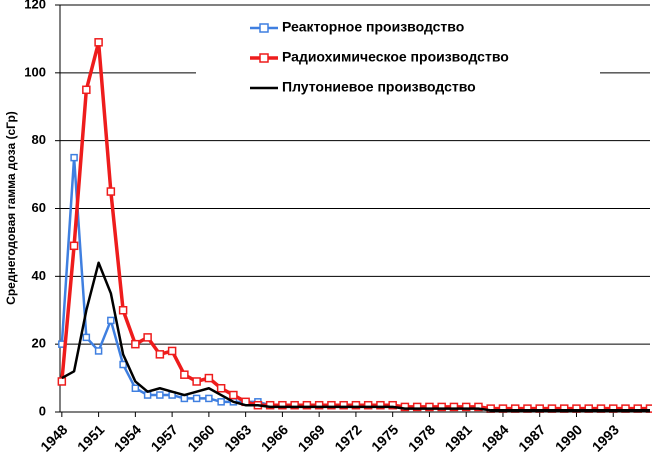 Image resolution: width=652 pixels, height=473 pixels. I want to click on x-tick-label: 1951, so click(90, 437).